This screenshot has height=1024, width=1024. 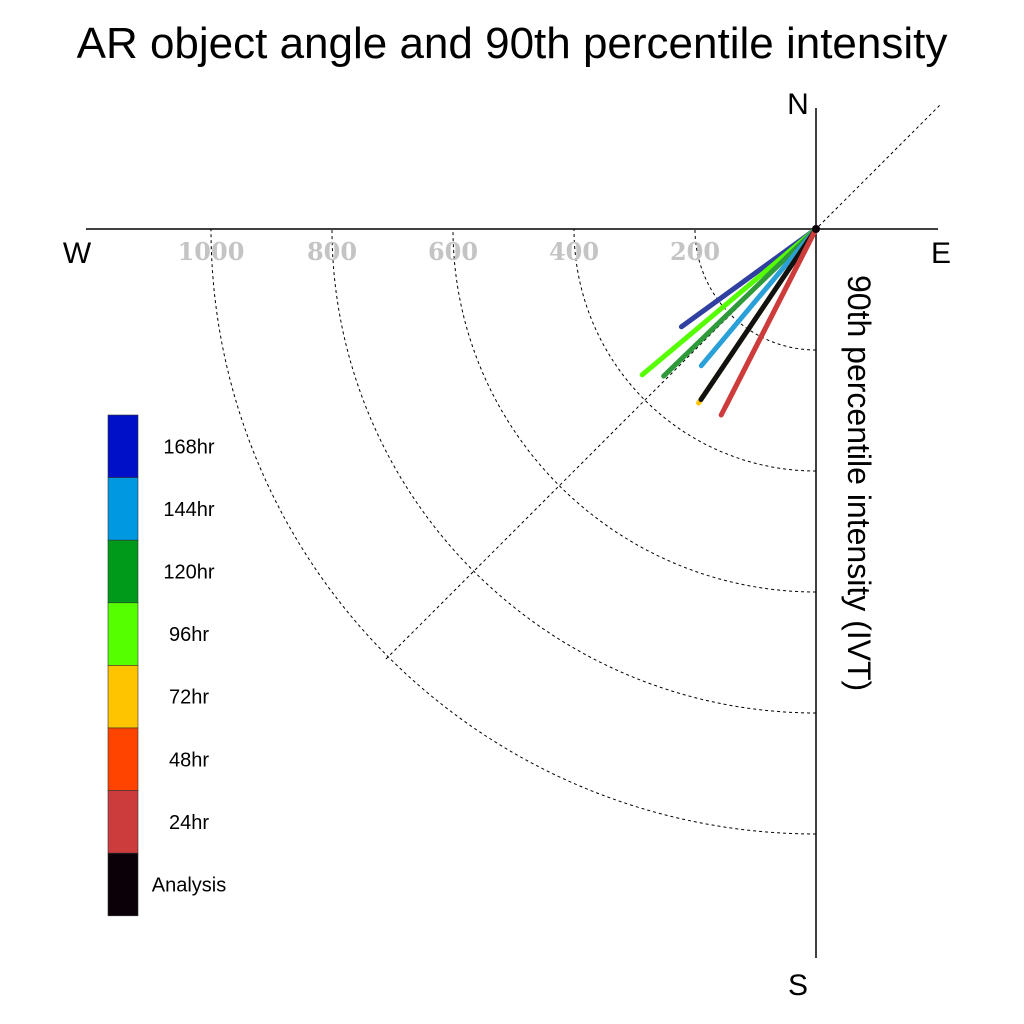 I want to click on radial-tick-label: 200, so click(x=695, y=251).